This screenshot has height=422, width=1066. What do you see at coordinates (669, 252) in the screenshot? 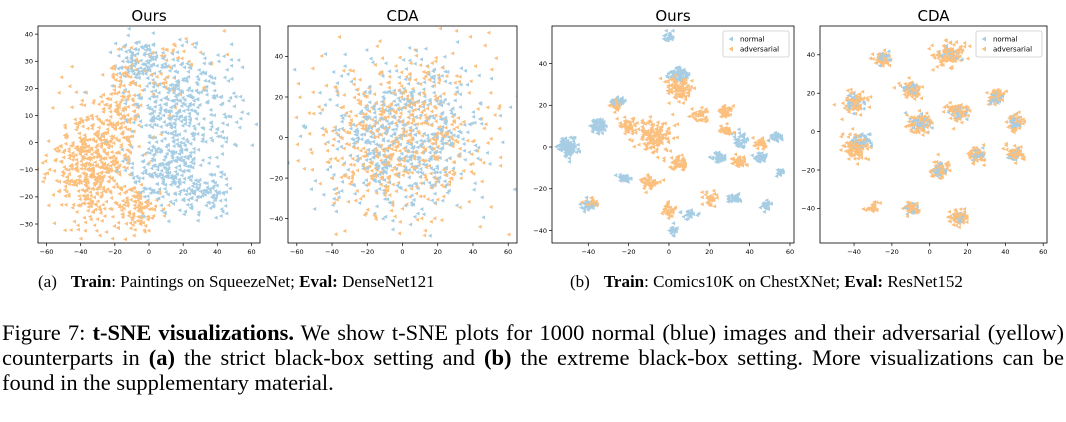
I see `x-tick-label: 0` at bounding box center [669, 252].